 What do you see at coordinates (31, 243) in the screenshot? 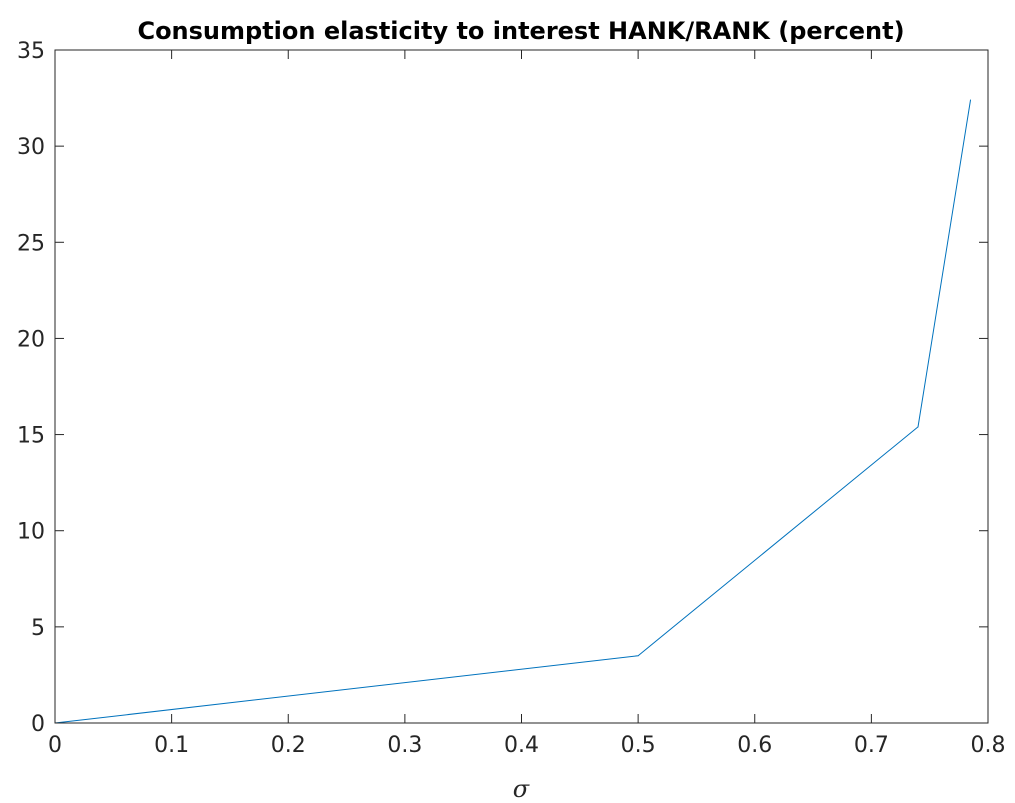
I see `y-tick-label: 25` at bounding box center [31, 243].